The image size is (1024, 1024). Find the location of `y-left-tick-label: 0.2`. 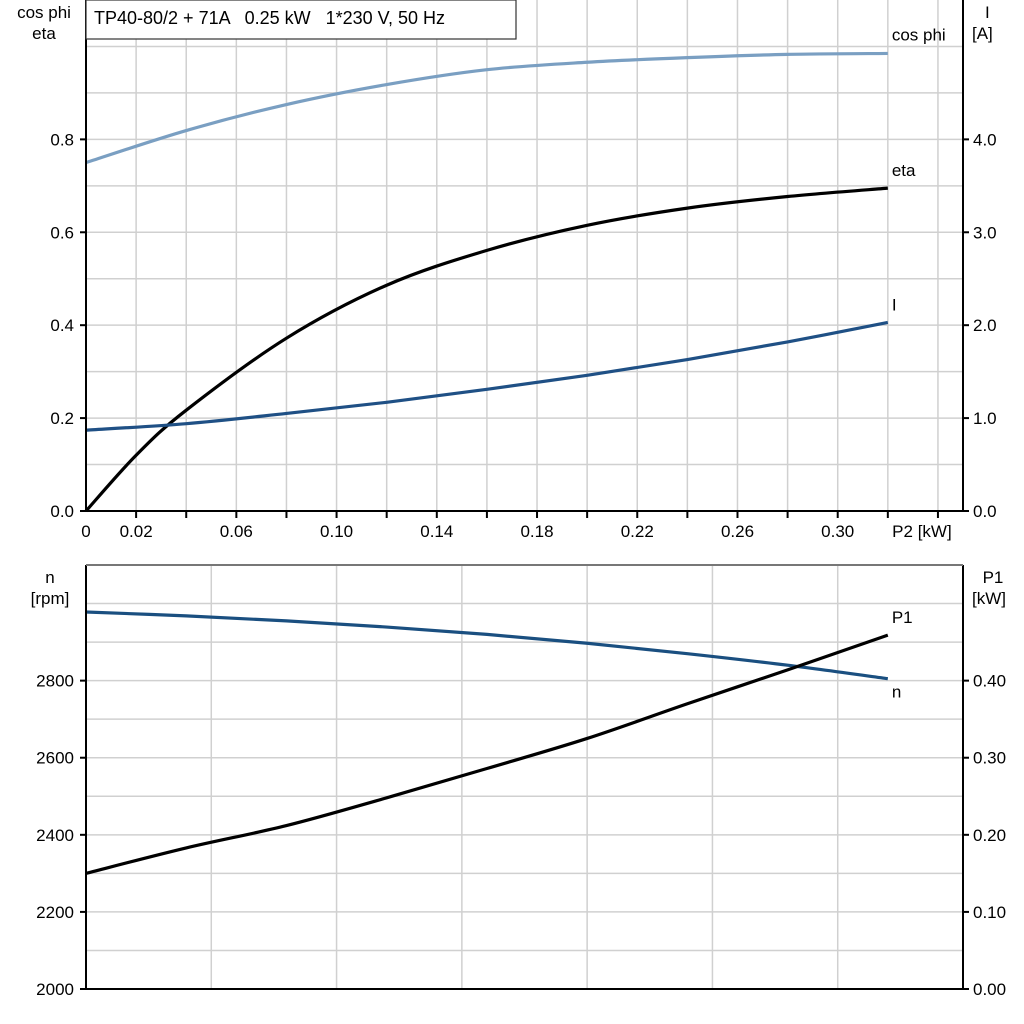

y-left-tick-label: 0.2 is located at coordinates (62, 418).